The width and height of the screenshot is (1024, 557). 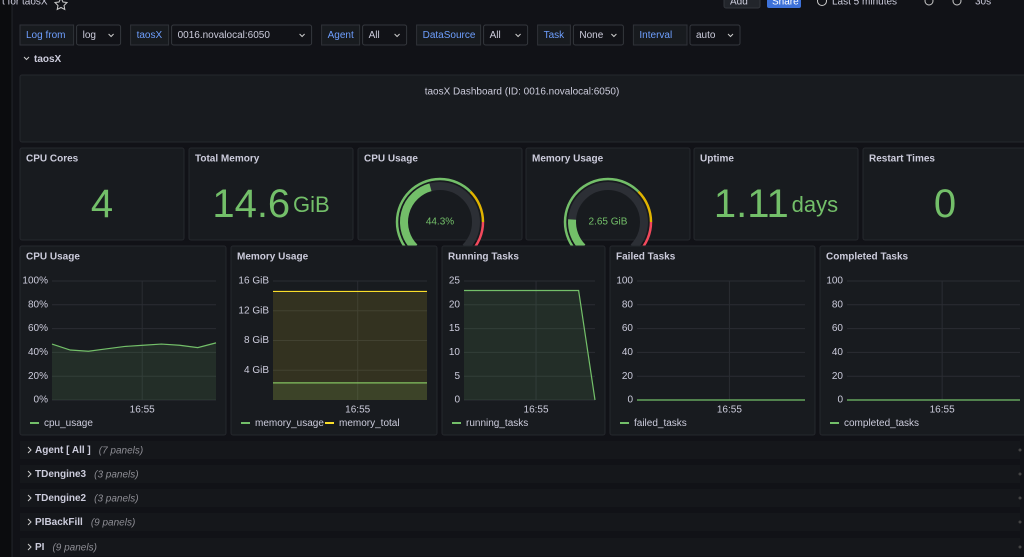 I want to click on y-tick-label: 60%, so click(x=38, y=328).